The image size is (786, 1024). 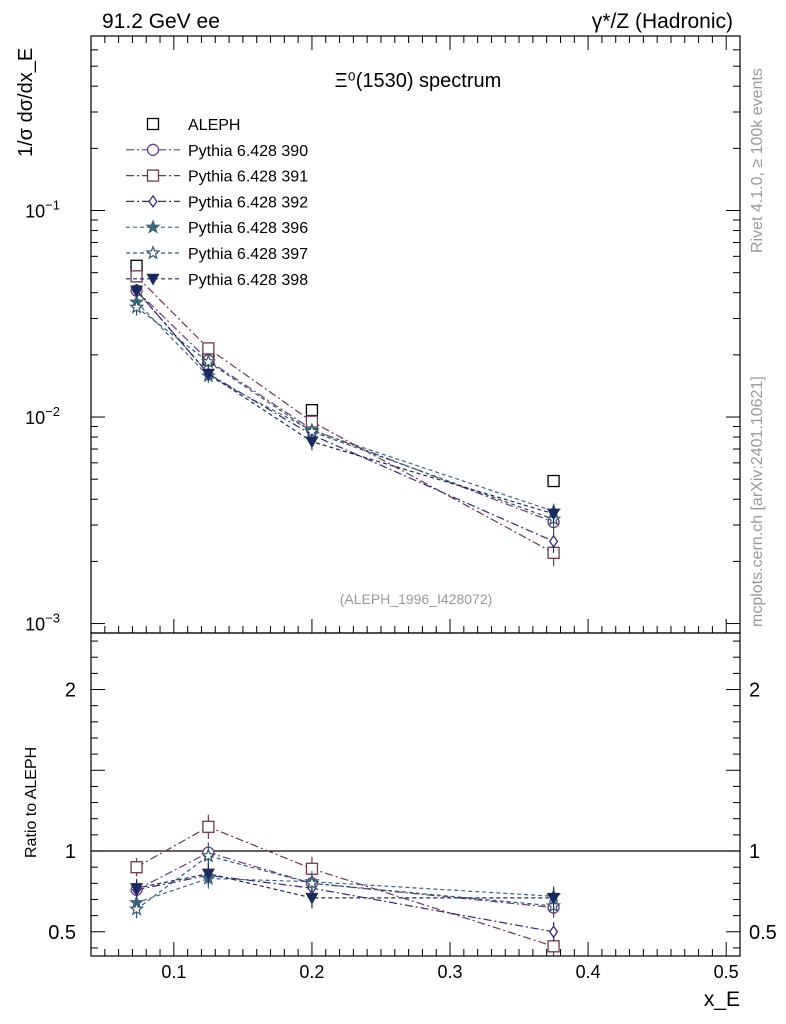 What do you see at coordinates (588, 972) in the screenshot?
I see `x-tick-label: 0.4` at bounding box center [588, 972].